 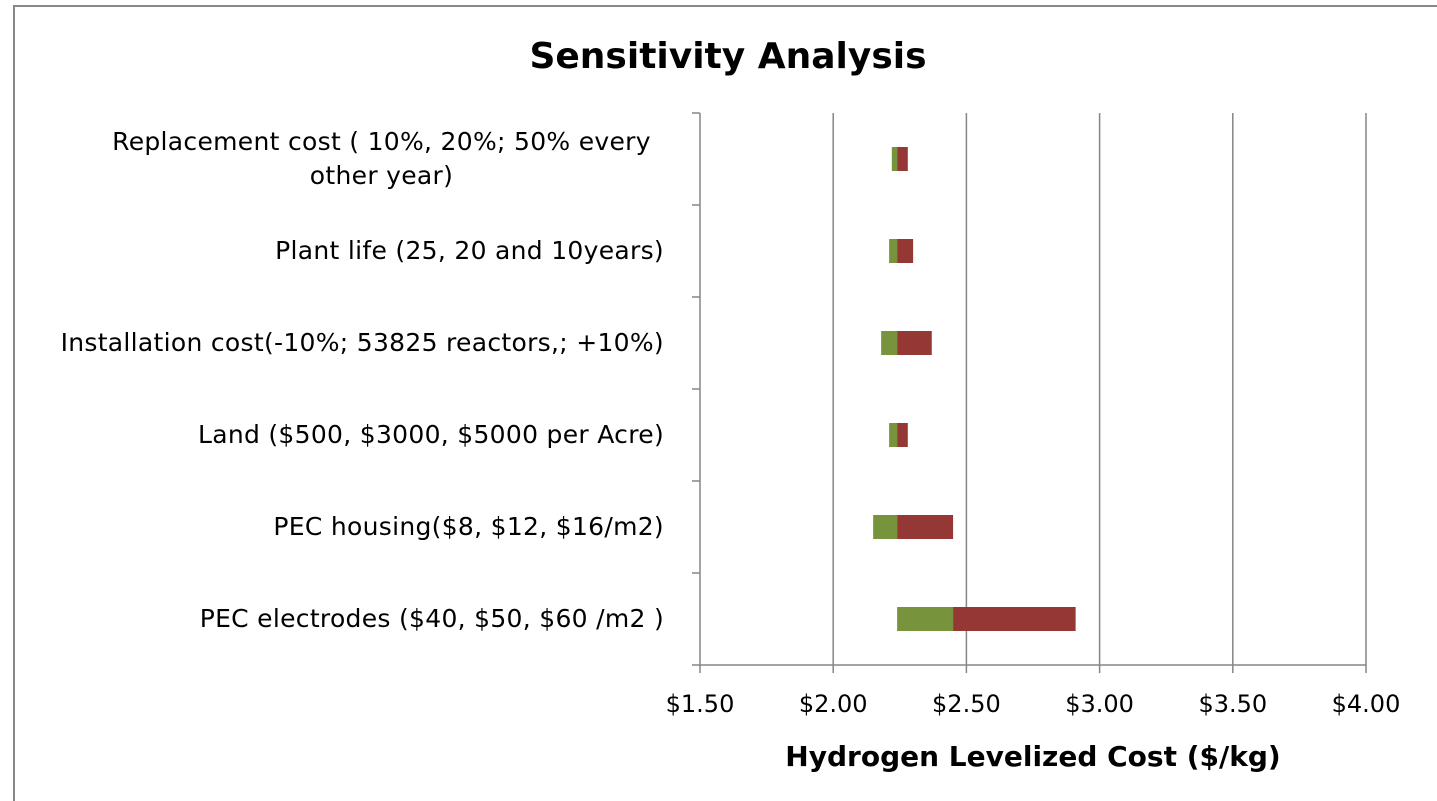 What do you see at coordinates (1232, 704) in the screenshot?
I see `x-tick-label: $3.50` at bounding box center [1232, 704].